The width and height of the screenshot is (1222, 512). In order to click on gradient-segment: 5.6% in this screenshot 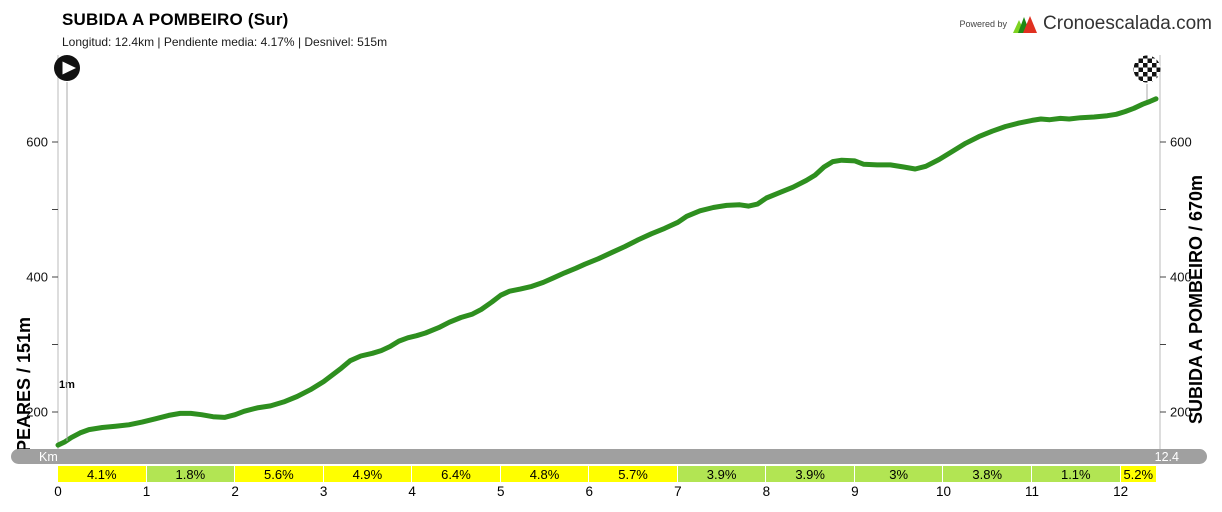, I will do `click(279, 474)`.